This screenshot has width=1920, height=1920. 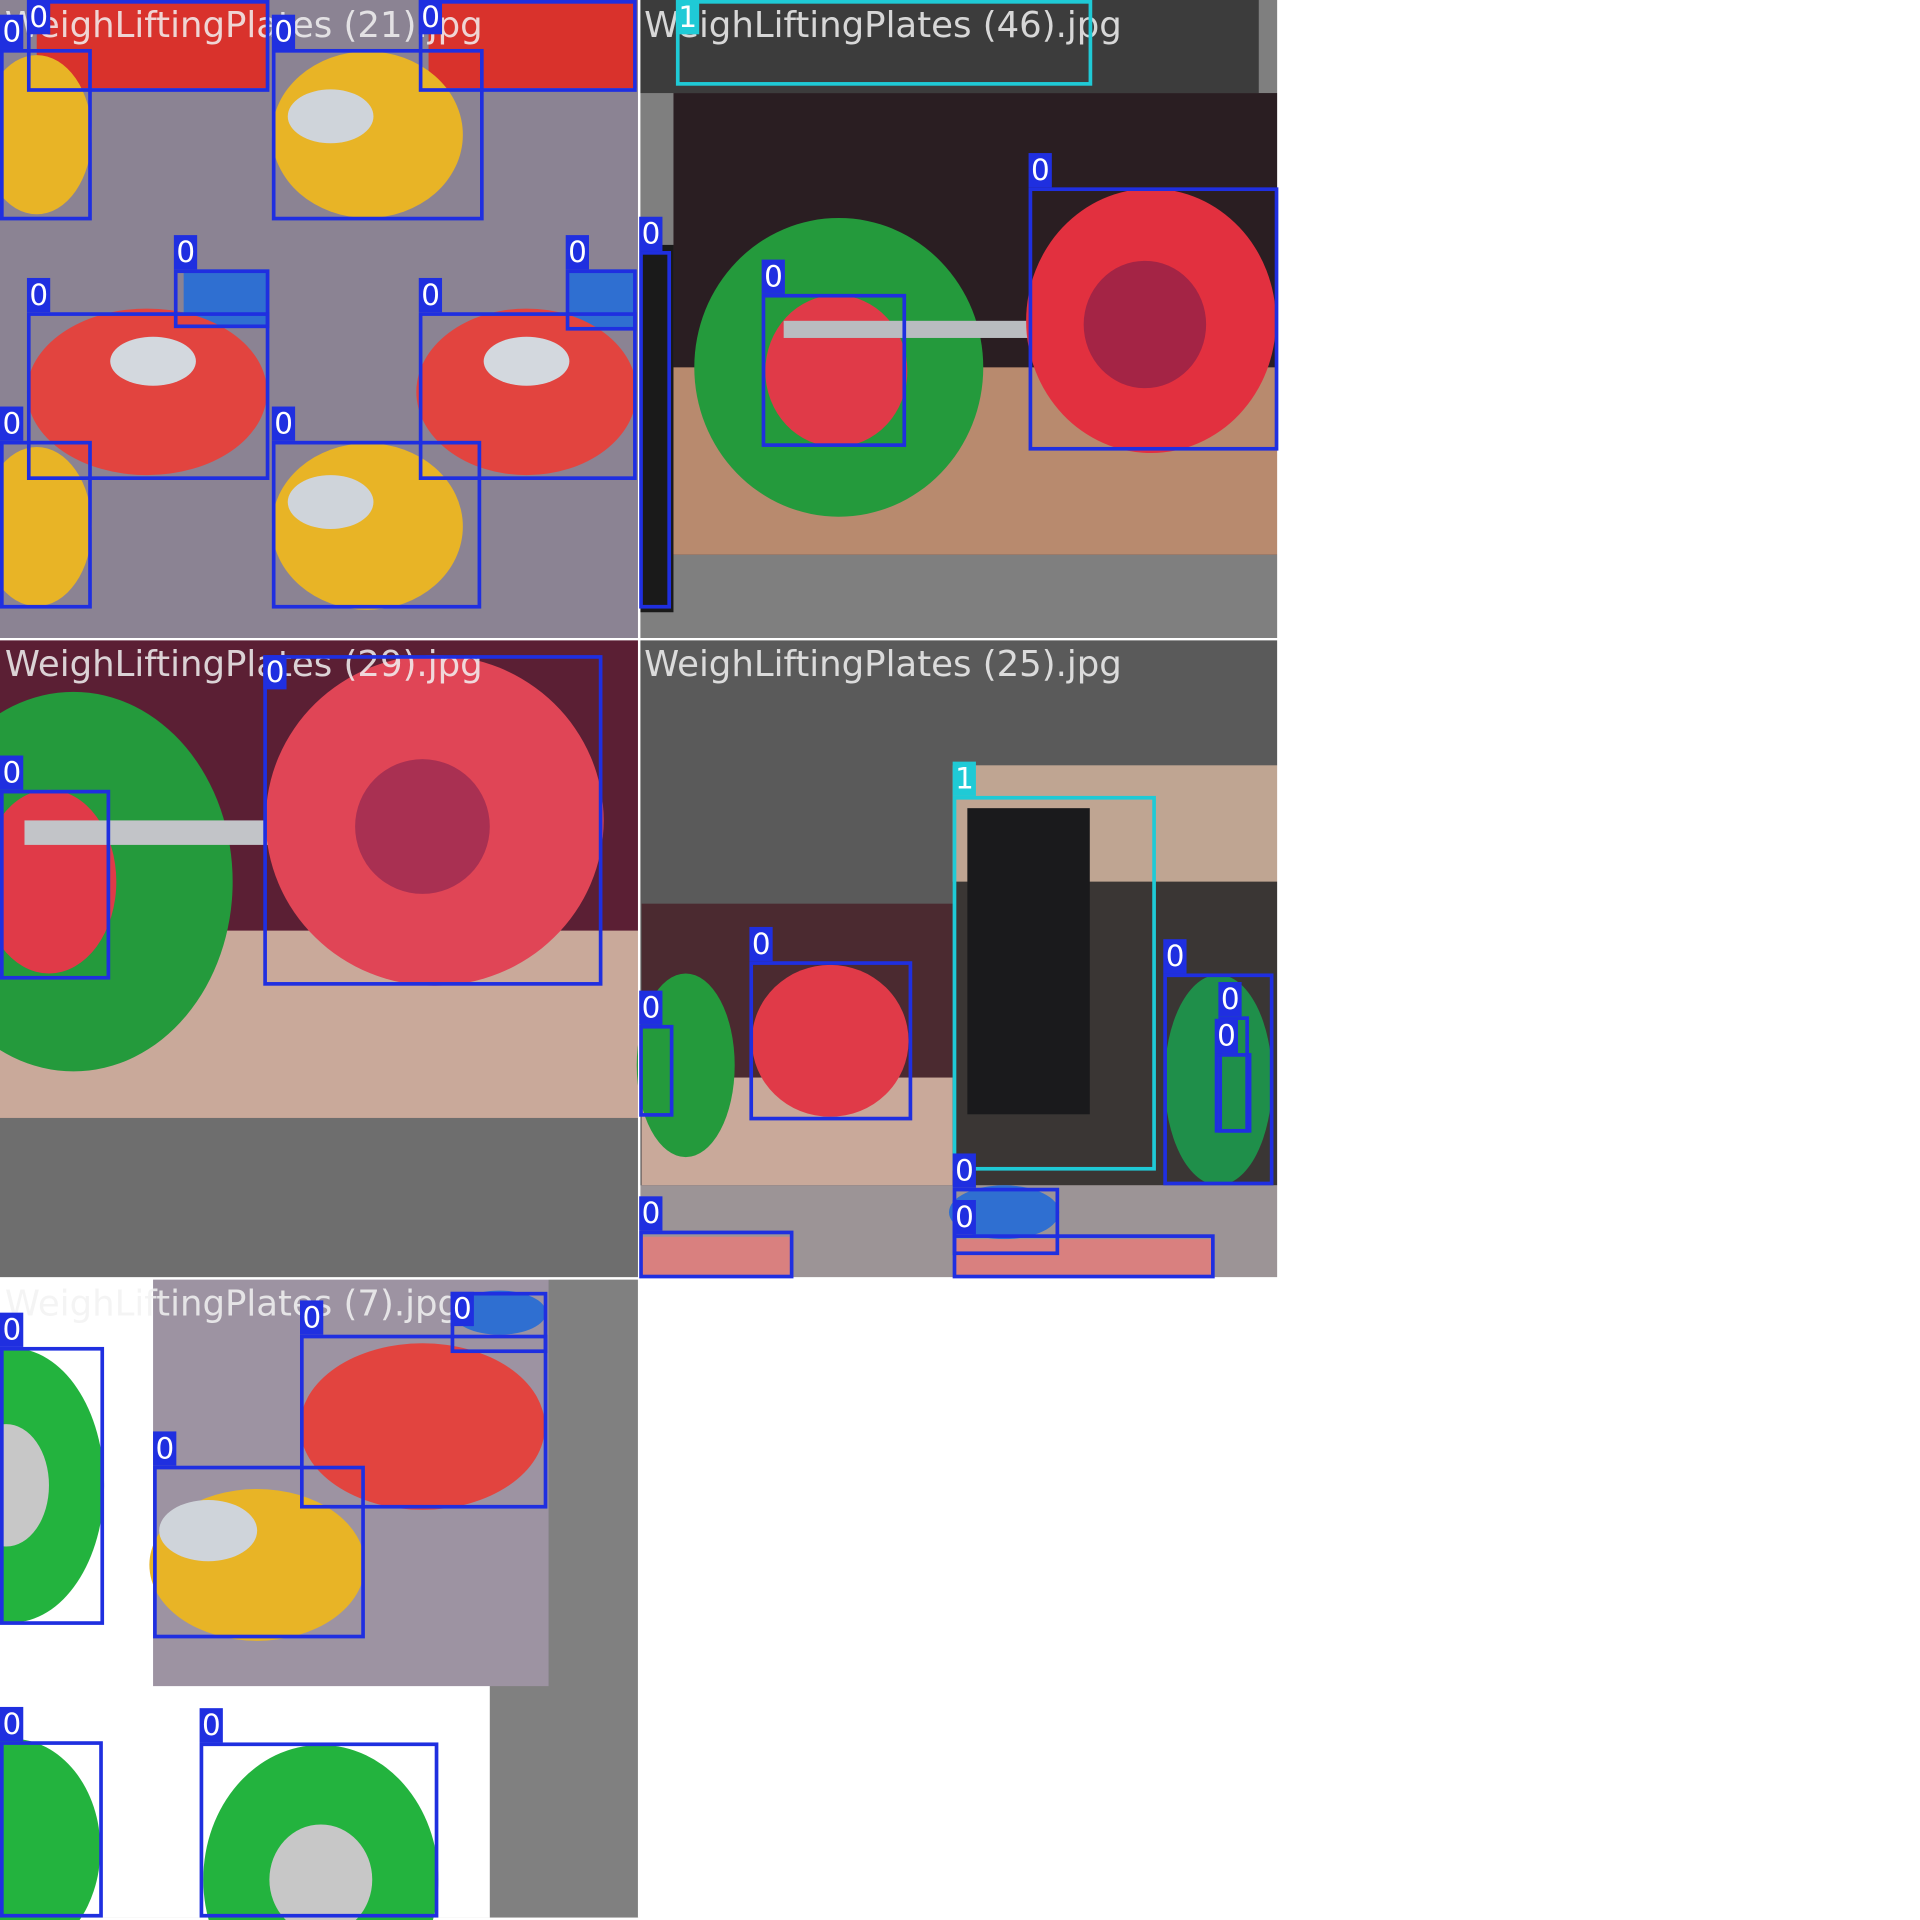 I want to click on image-filename: WeighLiftingPlates (25).jpg, so click(x=883, y=664).